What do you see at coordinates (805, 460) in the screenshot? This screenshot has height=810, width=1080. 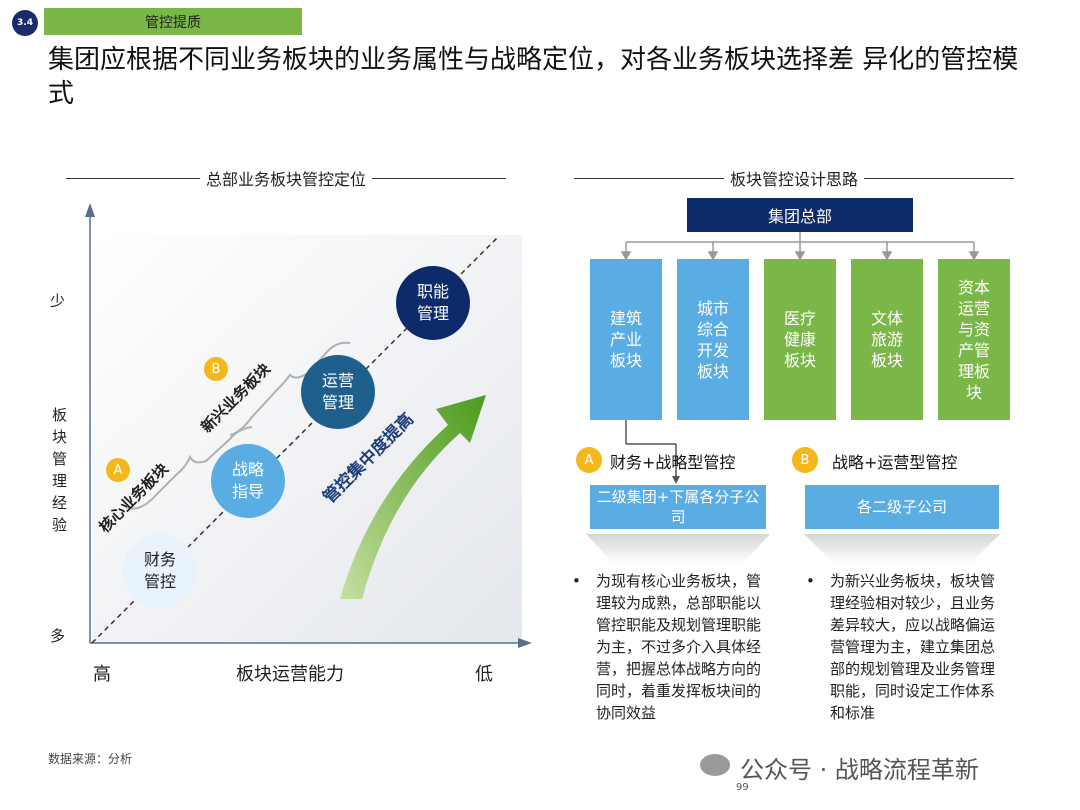 I see `mode-b-badge: B` at bounding box center [805, 460].